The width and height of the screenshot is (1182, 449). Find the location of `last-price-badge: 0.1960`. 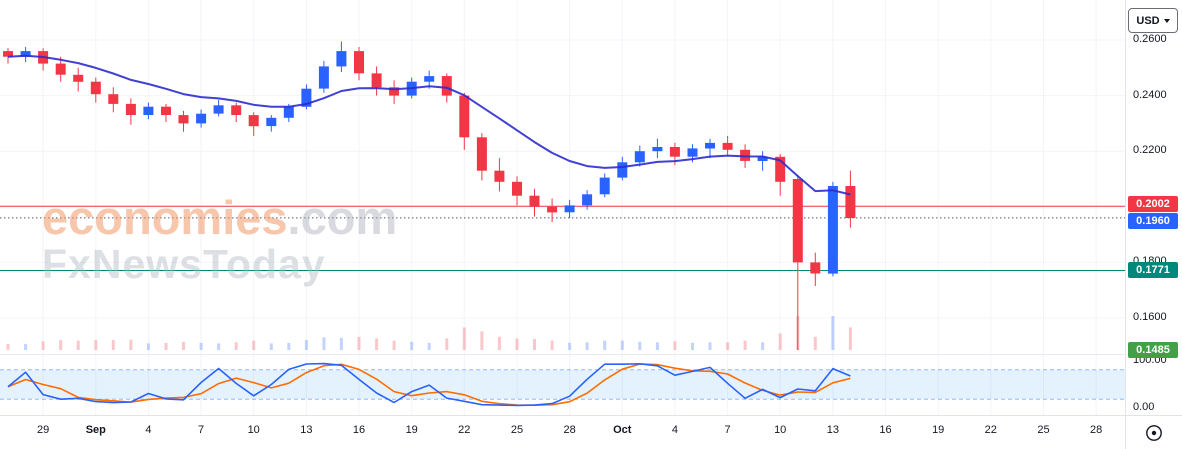

last-price-badge: 0.1960 is located at coordinates (1153, 221).